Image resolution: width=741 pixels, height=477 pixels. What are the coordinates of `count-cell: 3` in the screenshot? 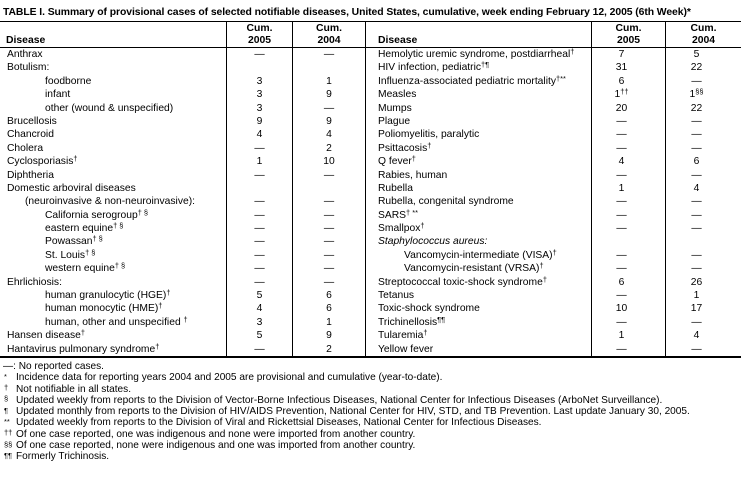 It's located at (260, 108).